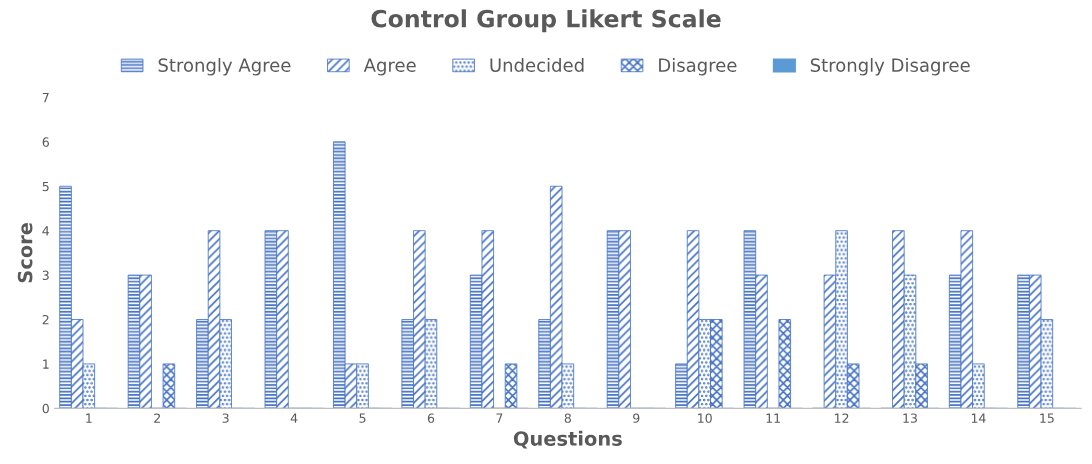 This screenshot has width=1092, height=464. I want to click on x-tick-label: 6, so click(431, 418).